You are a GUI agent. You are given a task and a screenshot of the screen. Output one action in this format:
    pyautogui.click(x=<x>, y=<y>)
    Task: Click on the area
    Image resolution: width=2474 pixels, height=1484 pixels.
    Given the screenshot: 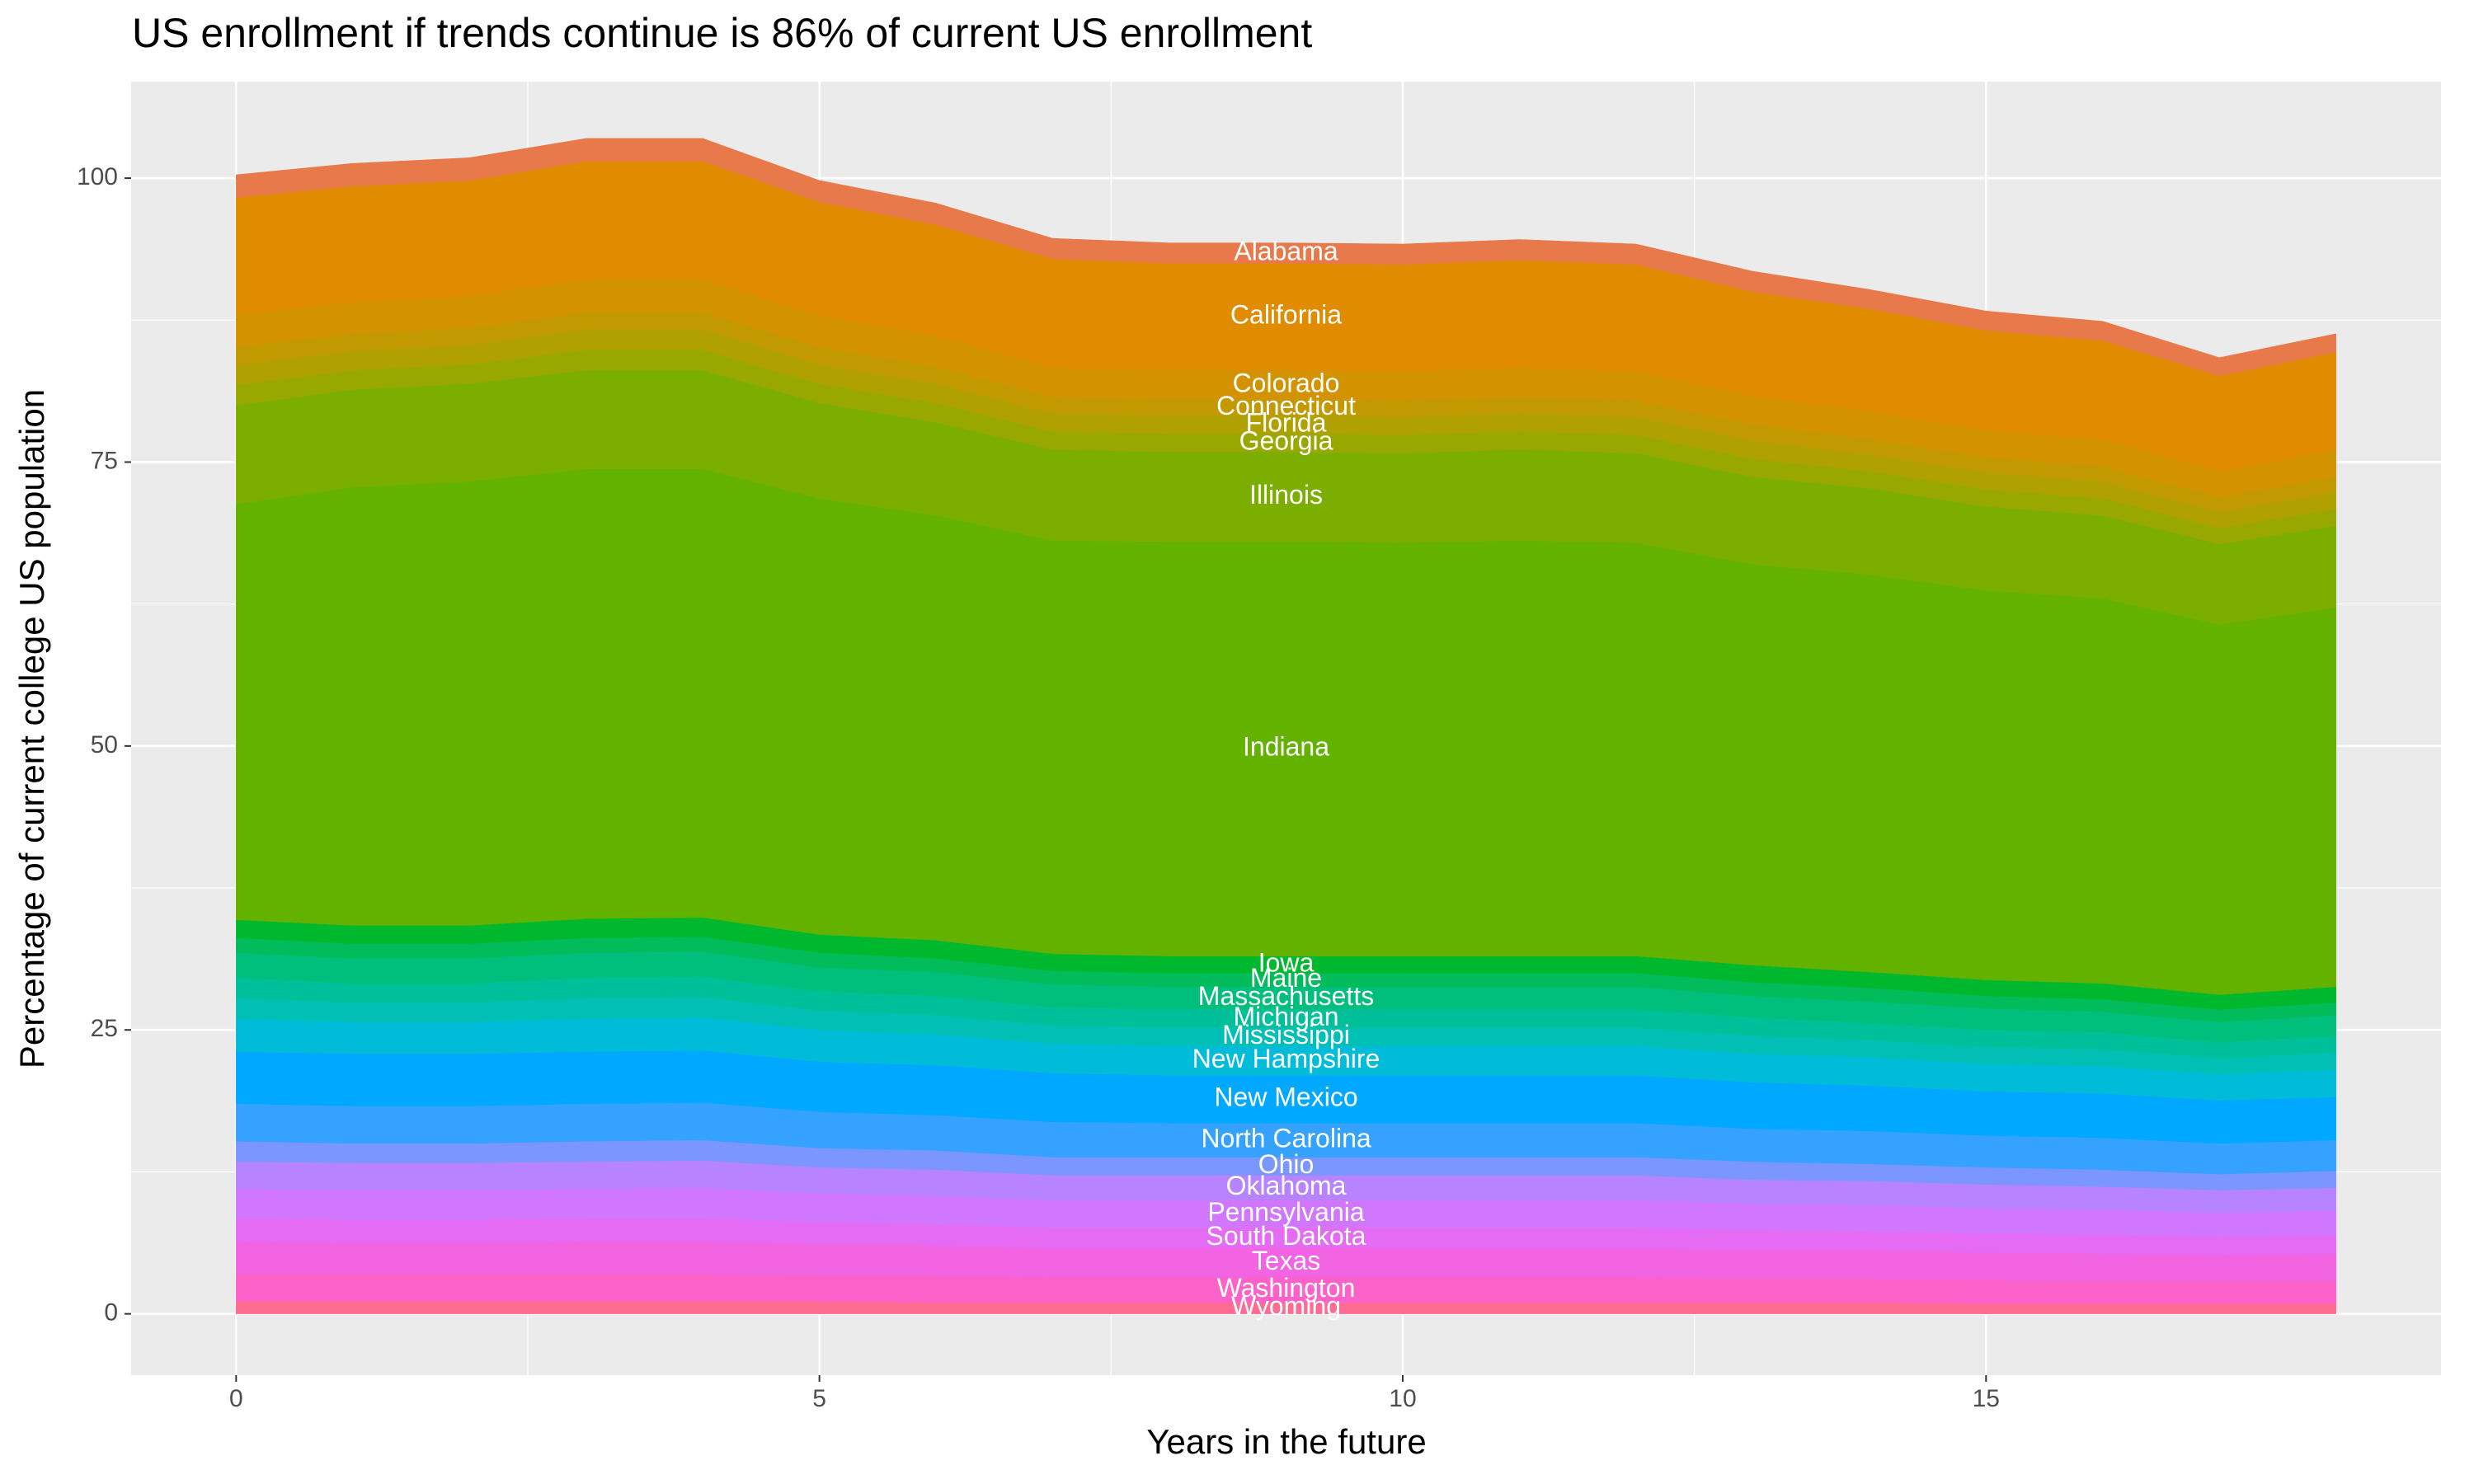 What is the action you would take?
    pyautogui.click(x=1286, y=257)
    